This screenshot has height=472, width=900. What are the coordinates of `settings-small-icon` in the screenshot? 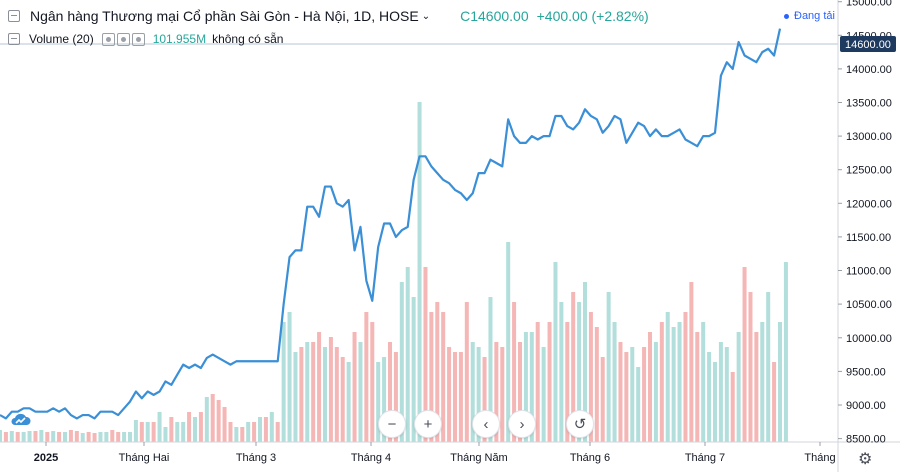 It's located at (123, 39).